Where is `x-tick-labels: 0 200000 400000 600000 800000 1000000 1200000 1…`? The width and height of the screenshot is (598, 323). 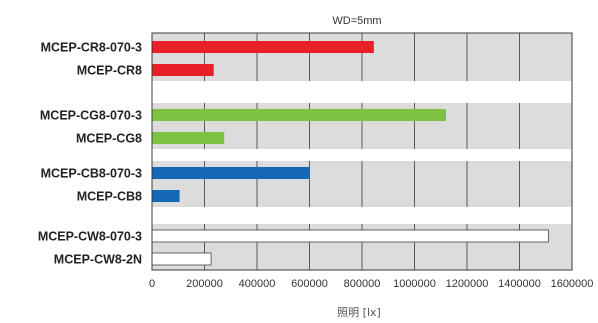
x-tick-labels: 0 200000 400000 600000 800000 1000000 1200000 1… is located at coordinates (371, 284).